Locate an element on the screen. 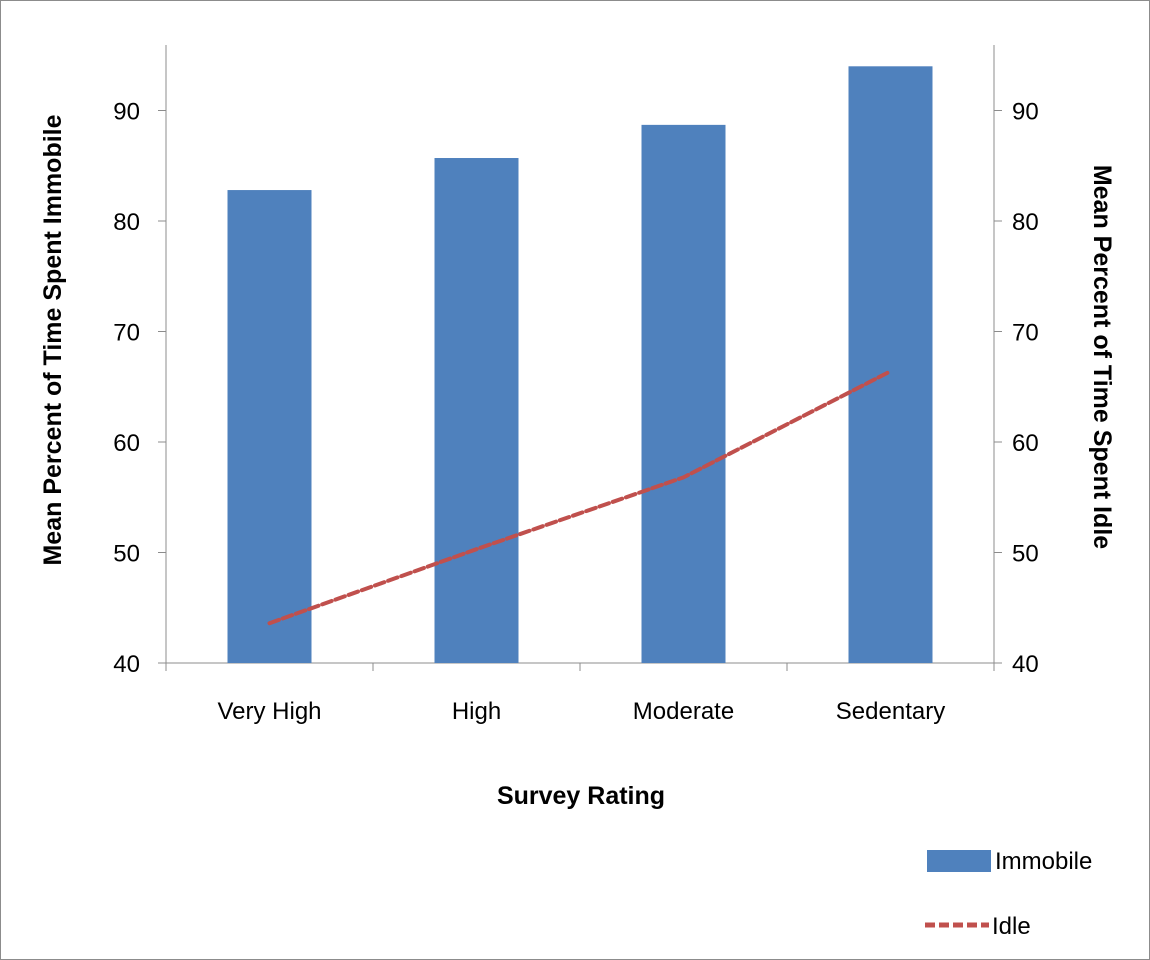  x-category-label: High is located at coordinates (476, 711).